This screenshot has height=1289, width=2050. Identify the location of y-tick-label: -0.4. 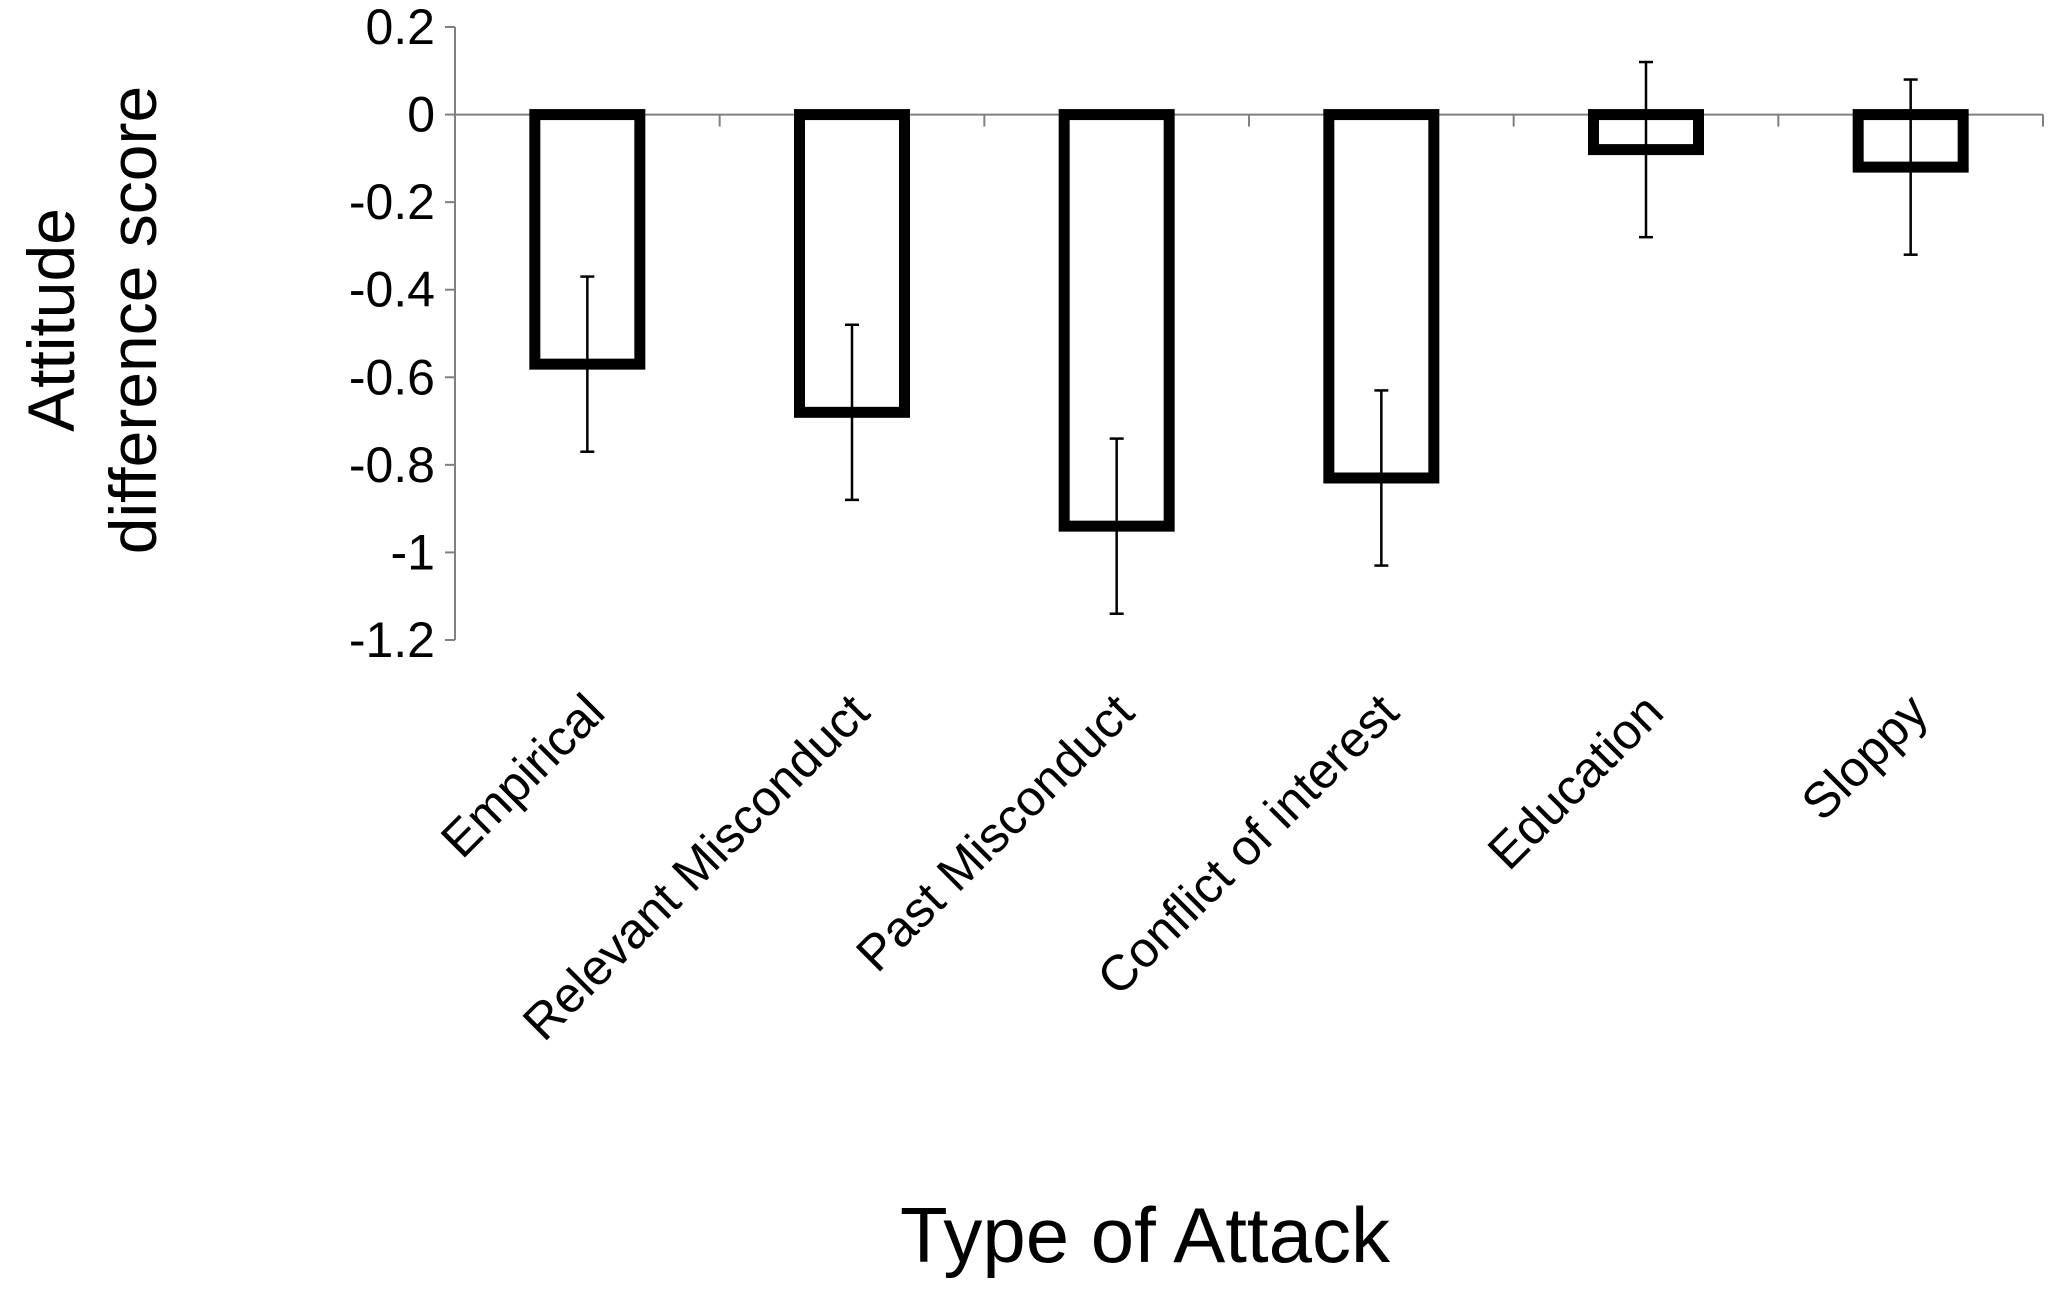
(392, 290).